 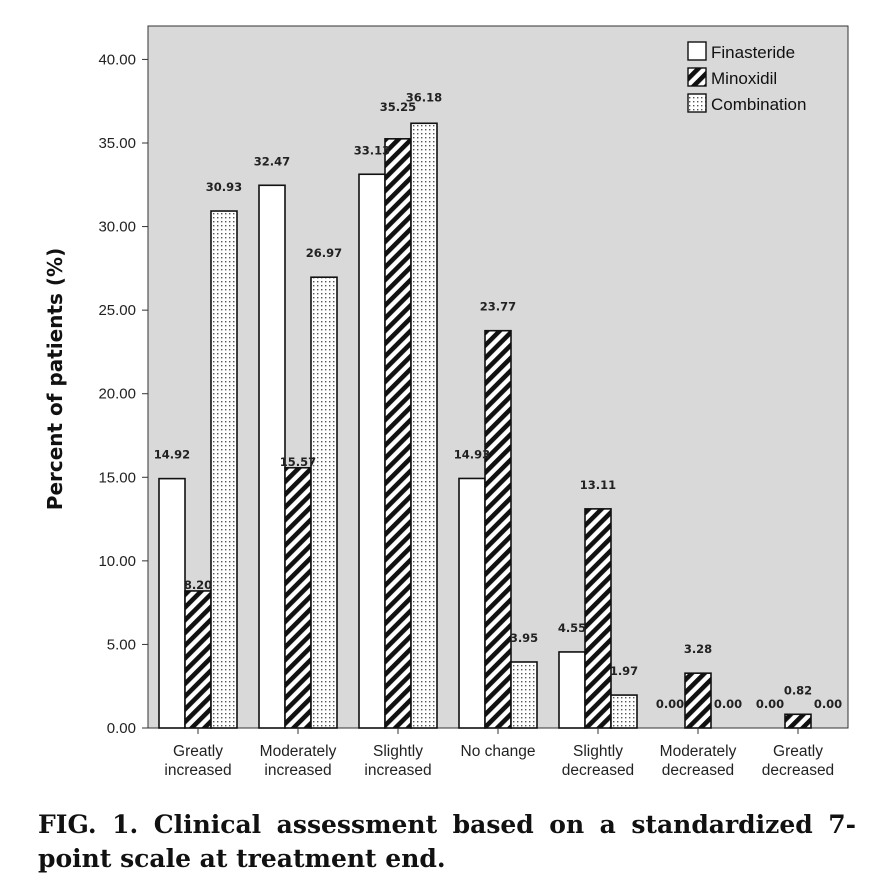 What do you see at coordinates (598, 761) in the screenshot?
I see `x-category-label: Slightly decreased` at bounding box center [598, 761].